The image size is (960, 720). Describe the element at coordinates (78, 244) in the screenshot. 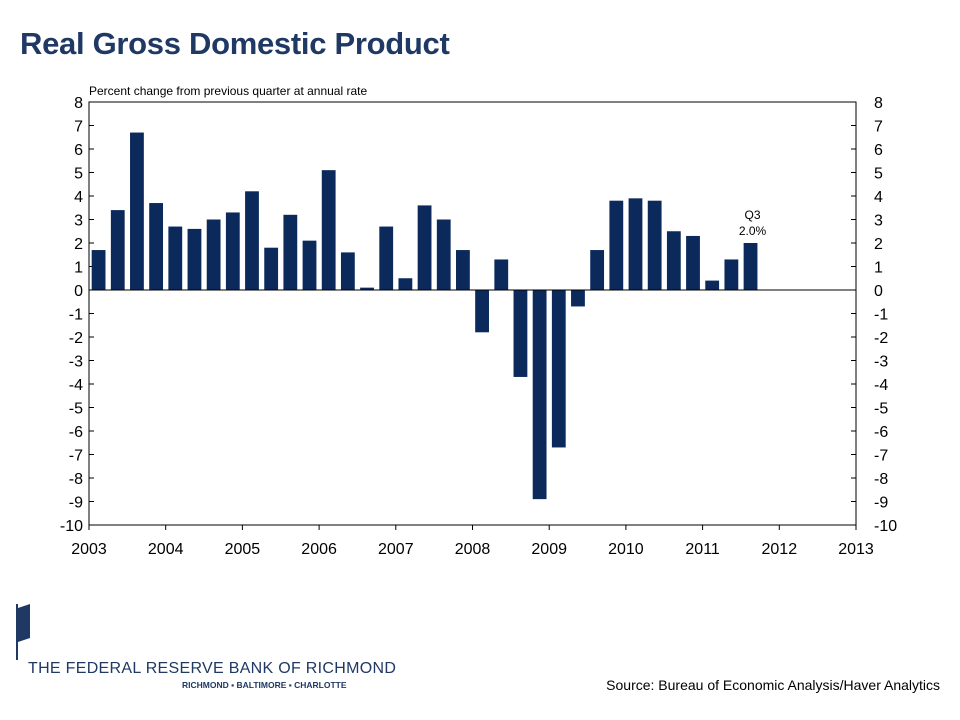

I see `y-tick-label-left: 2` at that location.